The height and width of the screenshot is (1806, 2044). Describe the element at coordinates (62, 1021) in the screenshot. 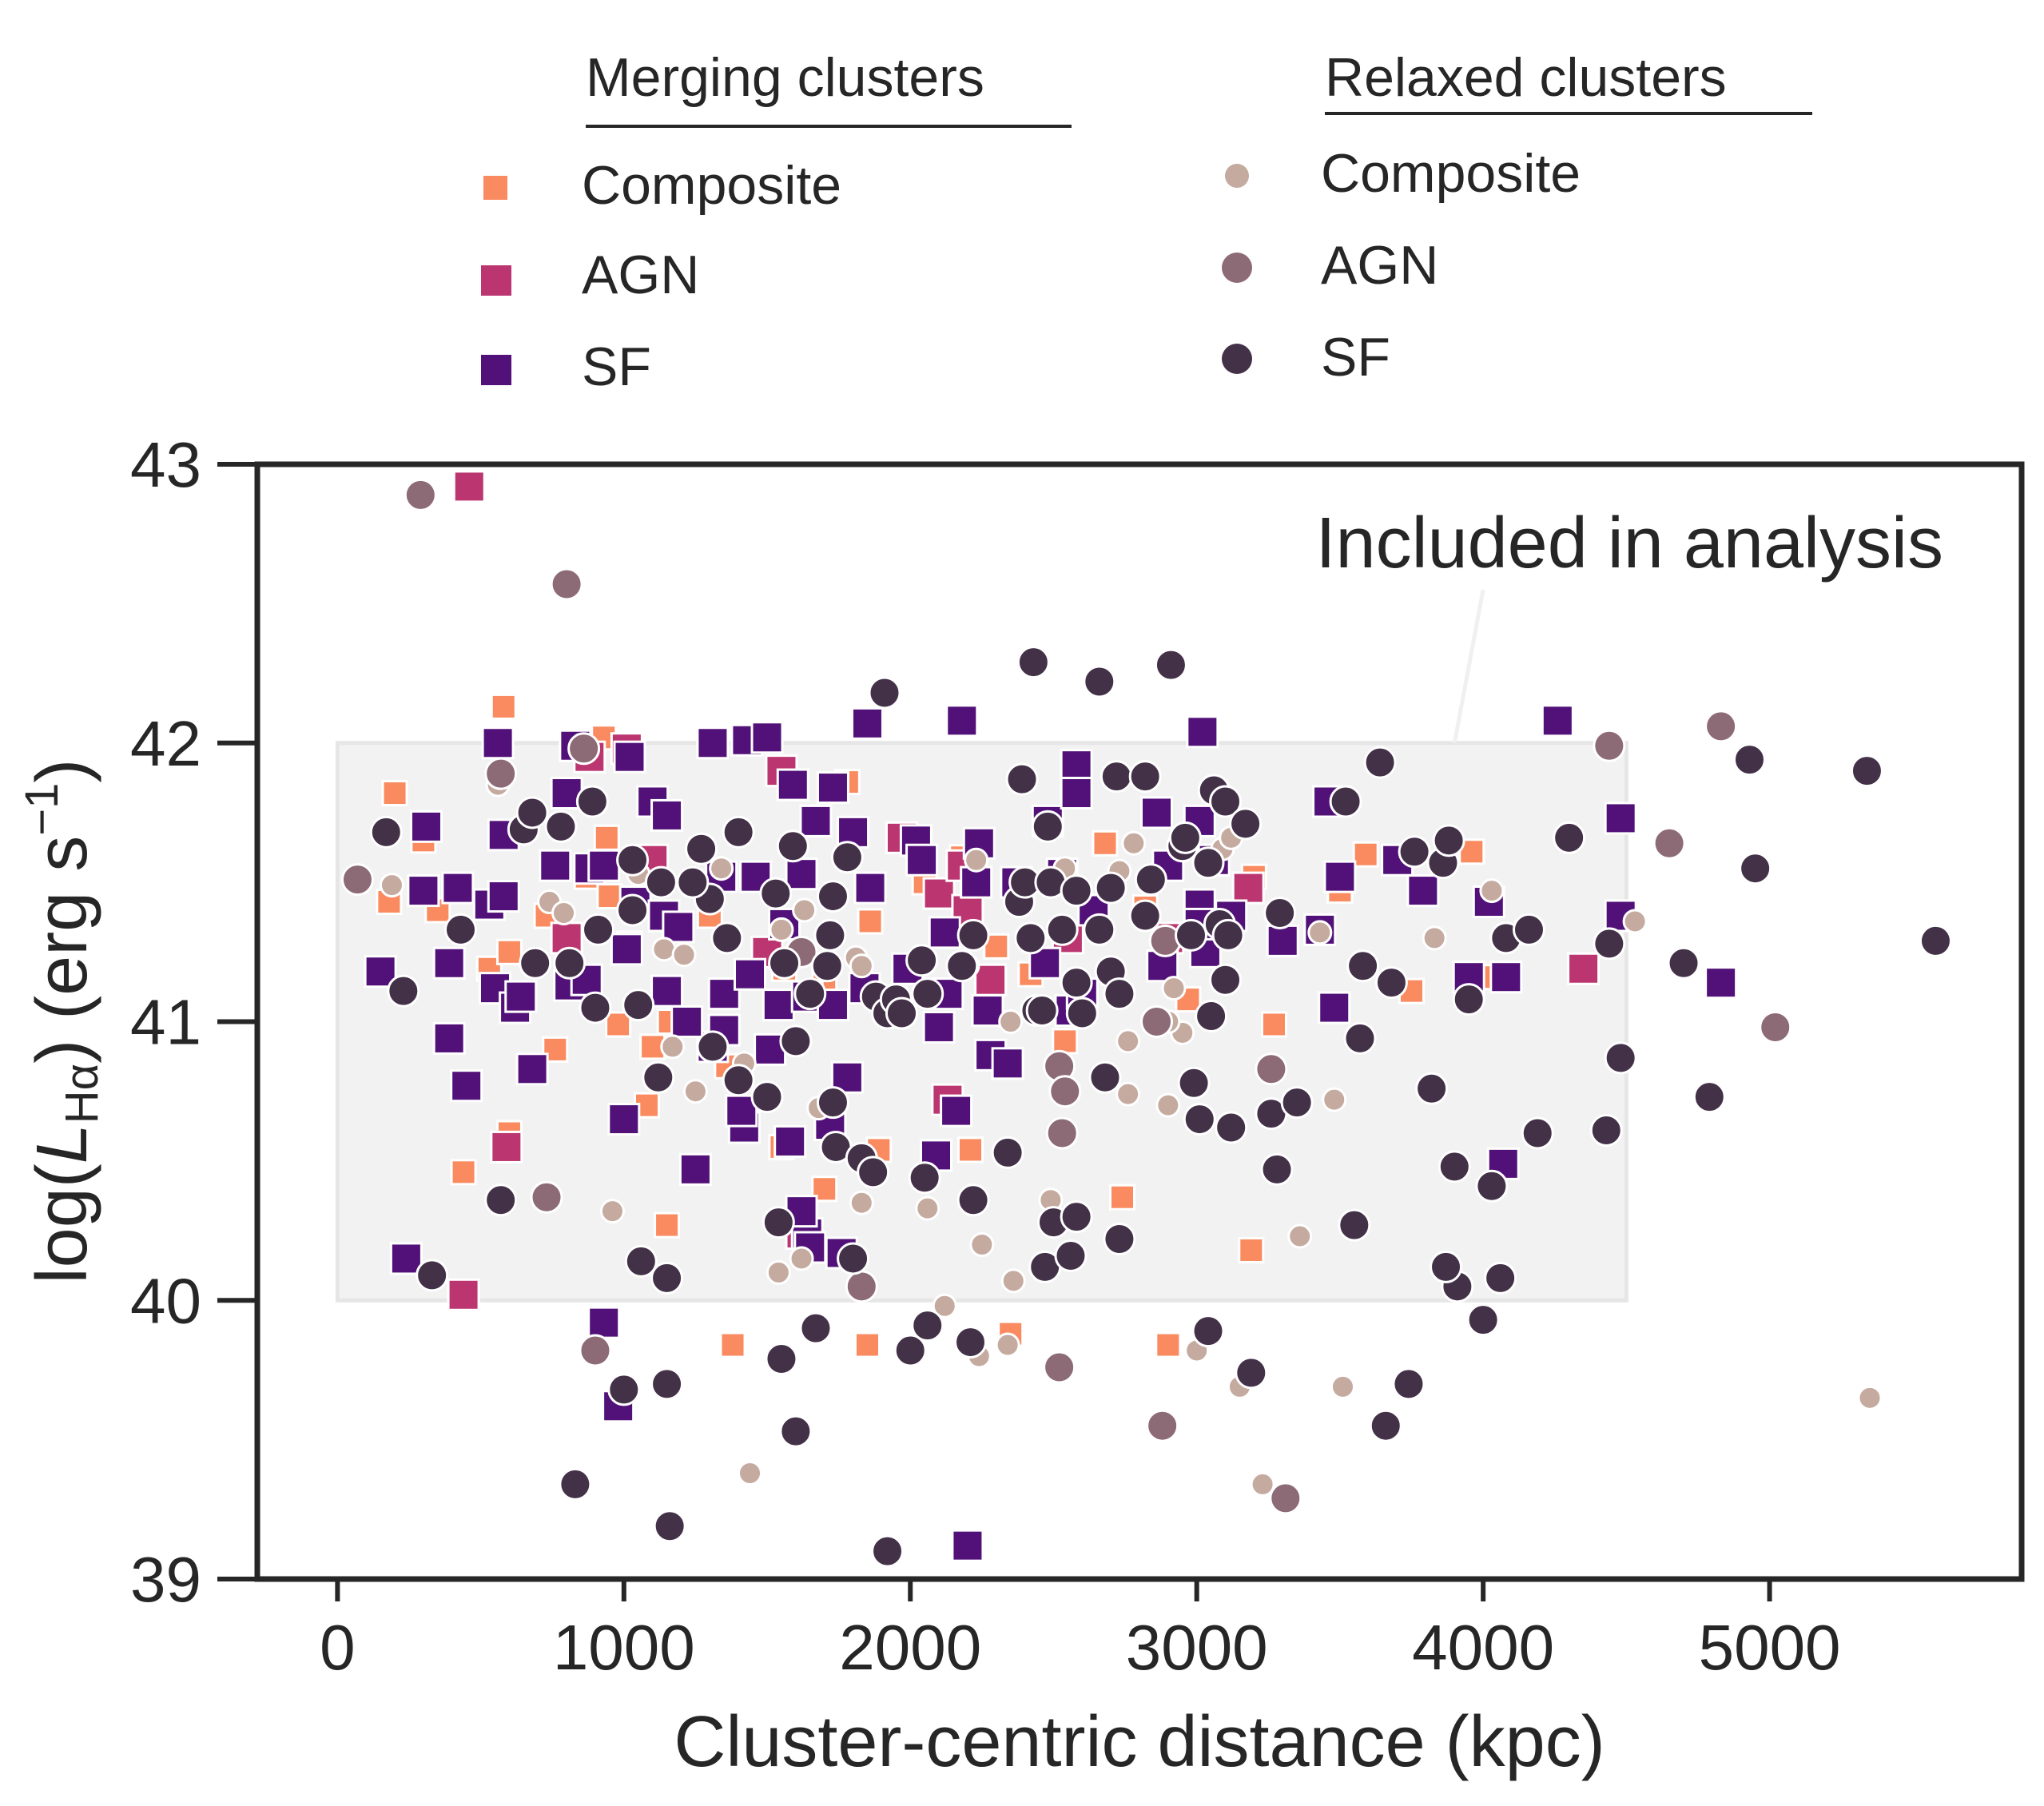

I see `y-axis-label: log(LHα) (erg s−1)` at that location.